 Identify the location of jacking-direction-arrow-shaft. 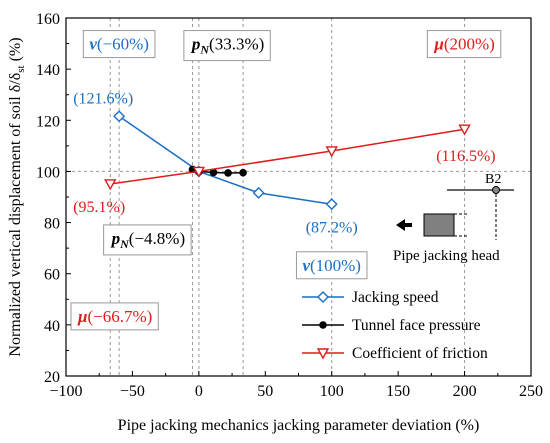
(408, 225).